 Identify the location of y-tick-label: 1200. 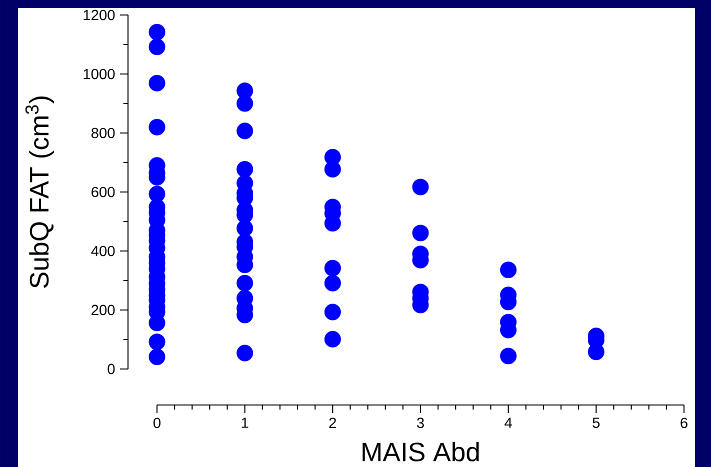
(99, 15).